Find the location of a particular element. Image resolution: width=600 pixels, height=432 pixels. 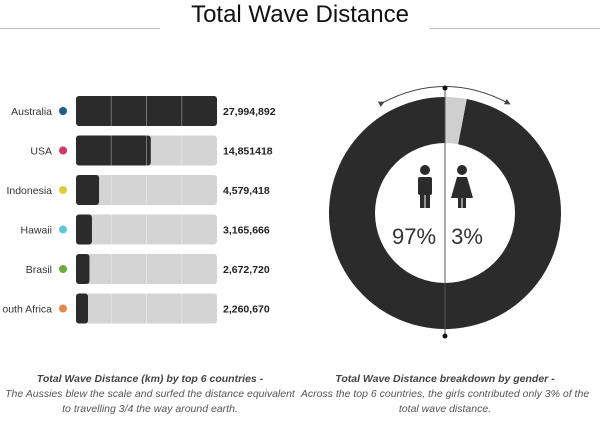

title-rule-right is located at coordinates (515, 28).